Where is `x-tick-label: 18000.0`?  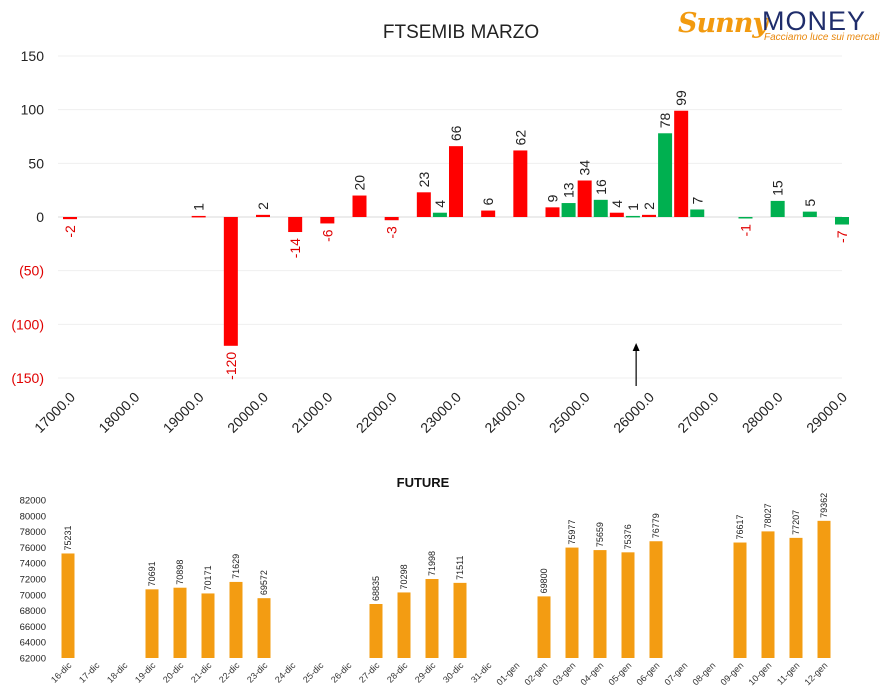
x-tick-label: 18000.0 is located at coordinates (118, 412).